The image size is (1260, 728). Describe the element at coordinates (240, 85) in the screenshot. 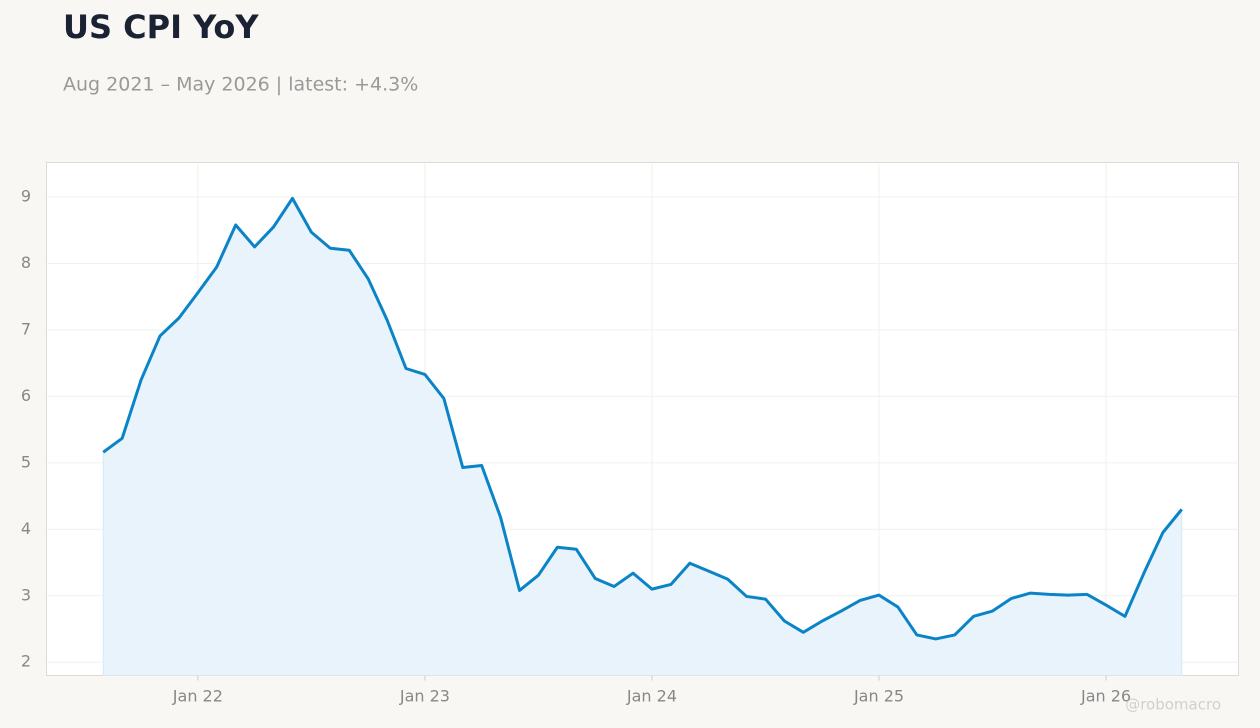

I see `chart-subtitle: Aug 2021 – May 2026 | latest: +4.3%` at that location.